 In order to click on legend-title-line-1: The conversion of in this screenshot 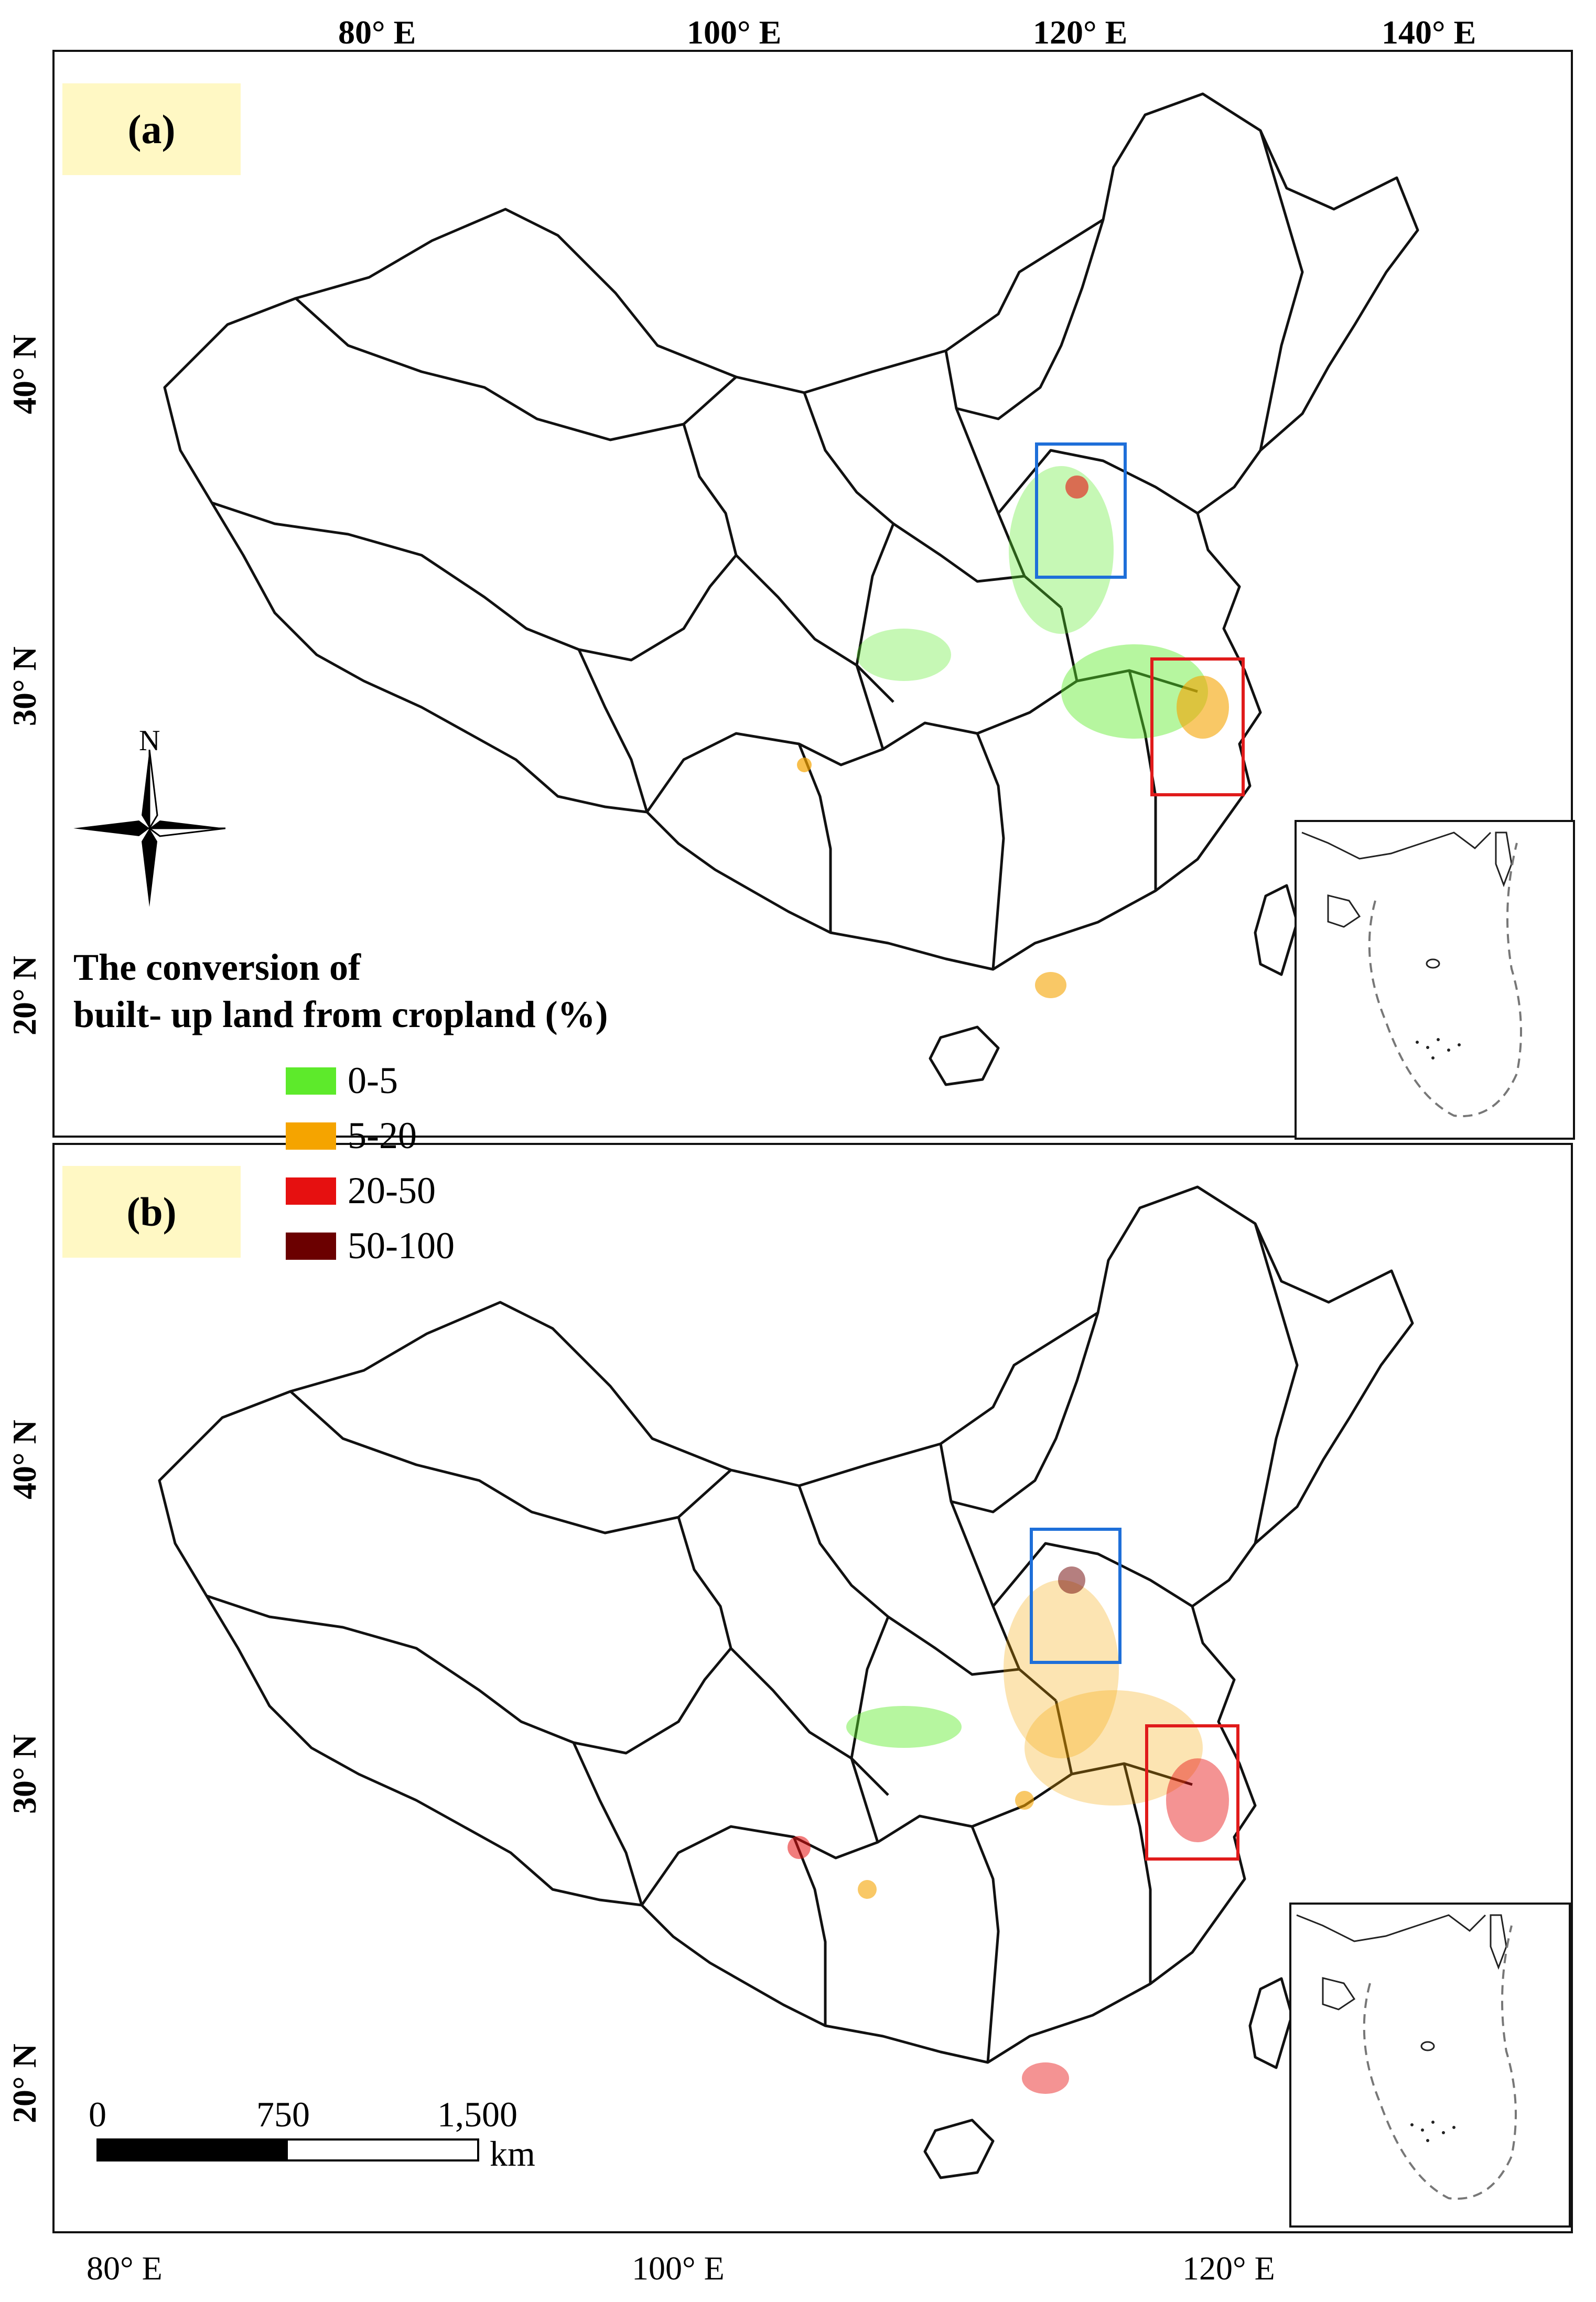, I will do `click(217, 967)`.